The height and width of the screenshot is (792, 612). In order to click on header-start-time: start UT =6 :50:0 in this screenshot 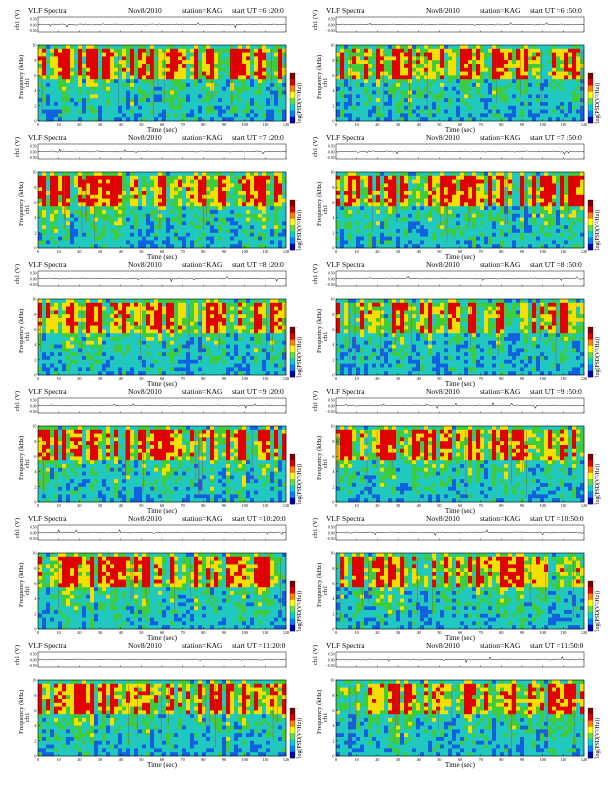, I will do `click(556, 11)`.